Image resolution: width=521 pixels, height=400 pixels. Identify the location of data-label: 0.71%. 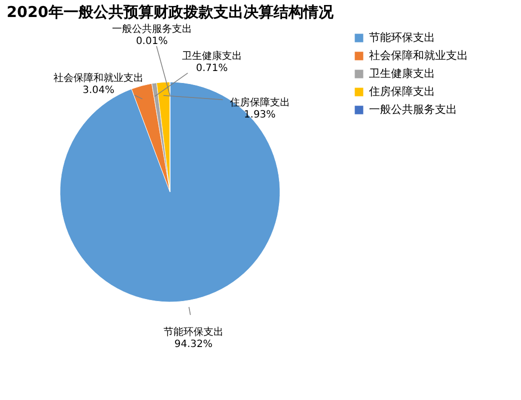
(212, 68).